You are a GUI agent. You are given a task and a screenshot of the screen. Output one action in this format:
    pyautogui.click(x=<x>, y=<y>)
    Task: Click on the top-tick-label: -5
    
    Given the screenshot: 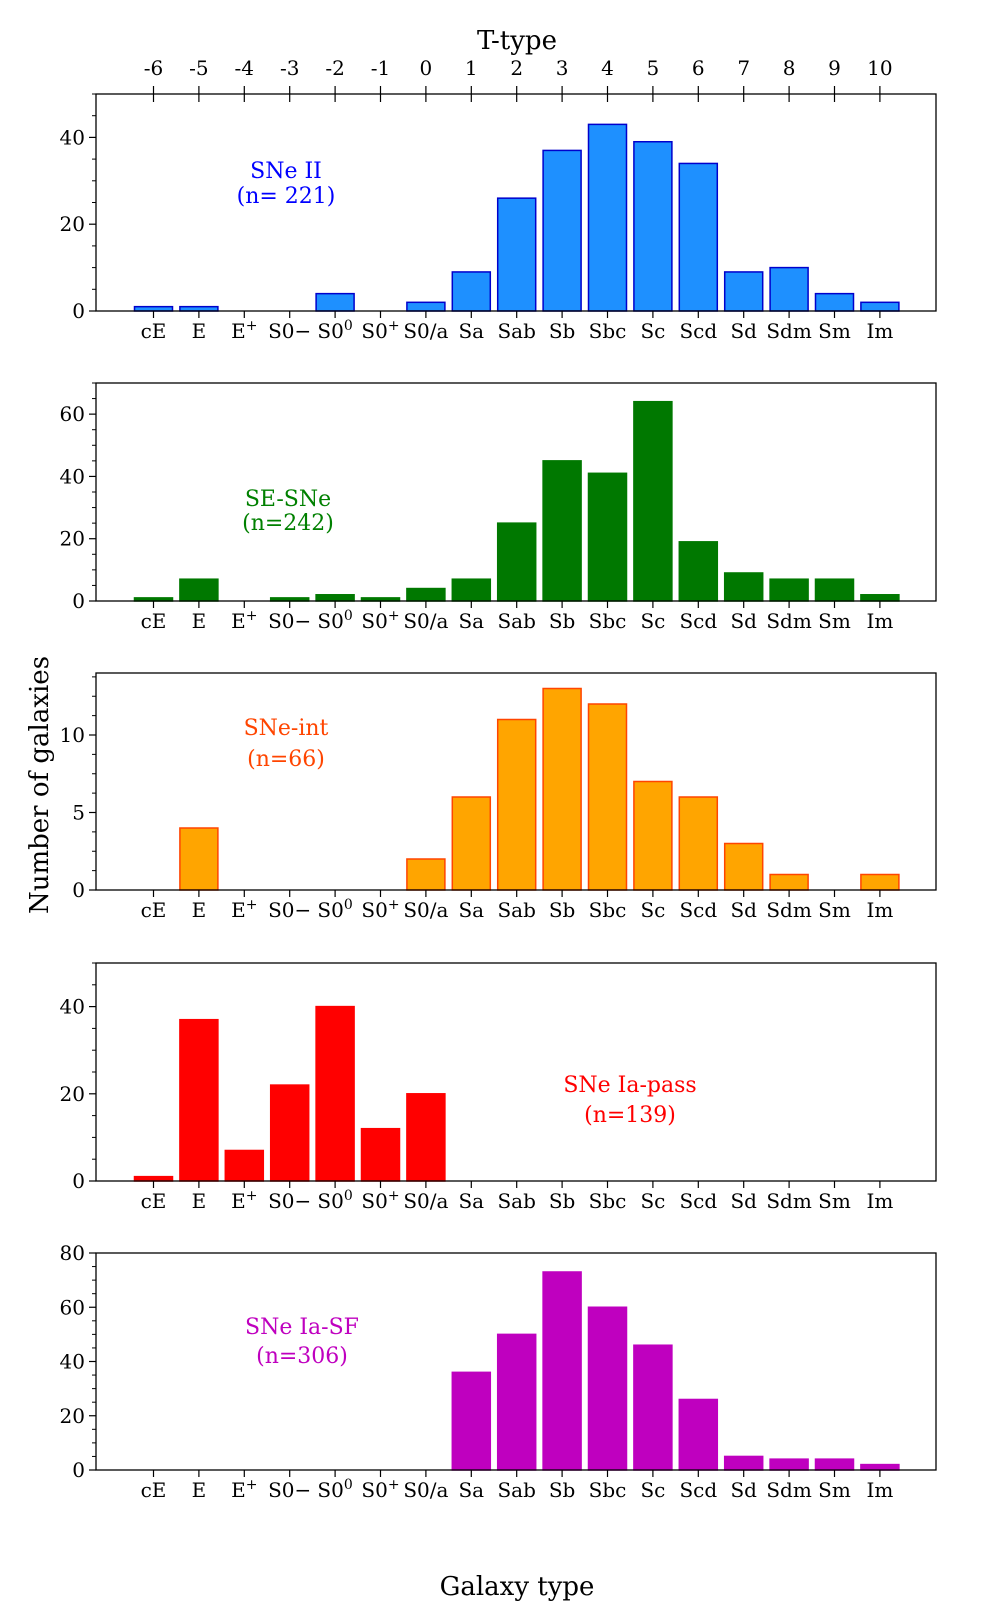 What is the action you would take?
    pyautogui.click(x=198, y=68)
    